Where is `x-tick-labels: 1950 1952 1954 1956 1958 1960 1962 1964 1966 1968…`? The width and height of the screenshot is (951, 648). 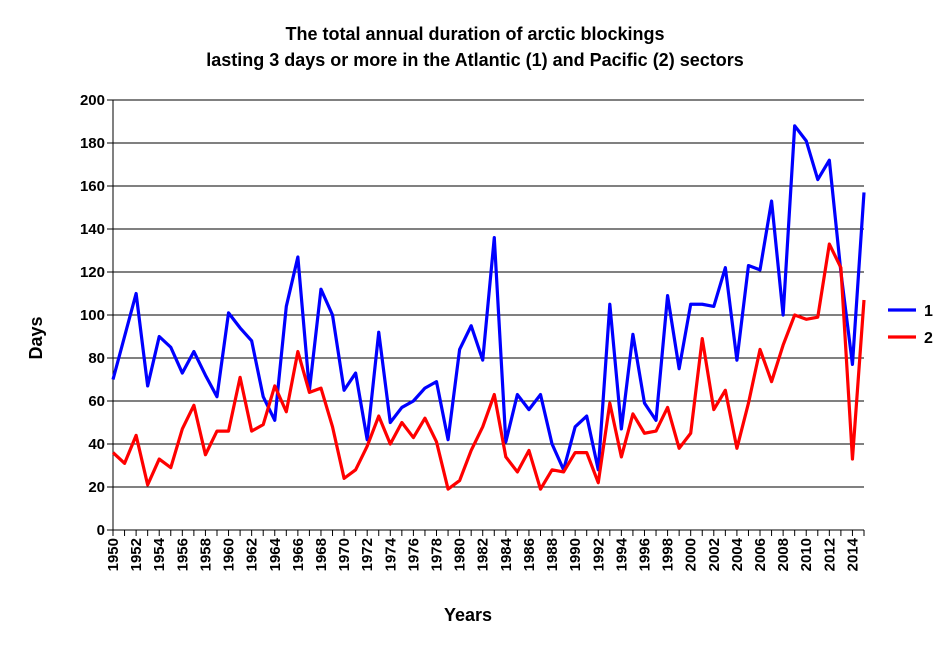 x-tick-labels: 1950 1952 1954 1956 1958 1960 1962 1964 1966 1968… is located at coordinates (483, 554).